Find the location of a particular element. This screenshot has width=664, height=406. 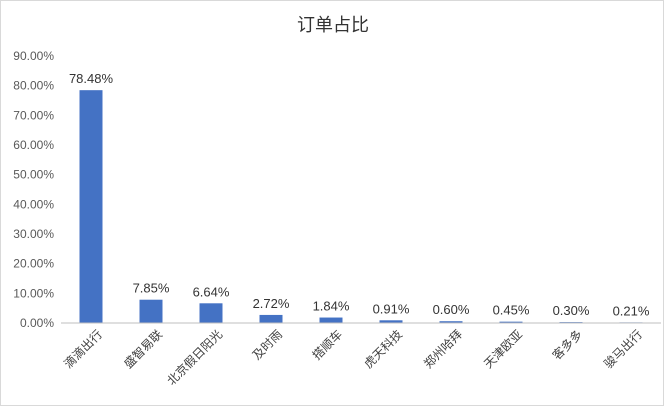

chart-title: 订单占比 is located at coordinates (333, 25).